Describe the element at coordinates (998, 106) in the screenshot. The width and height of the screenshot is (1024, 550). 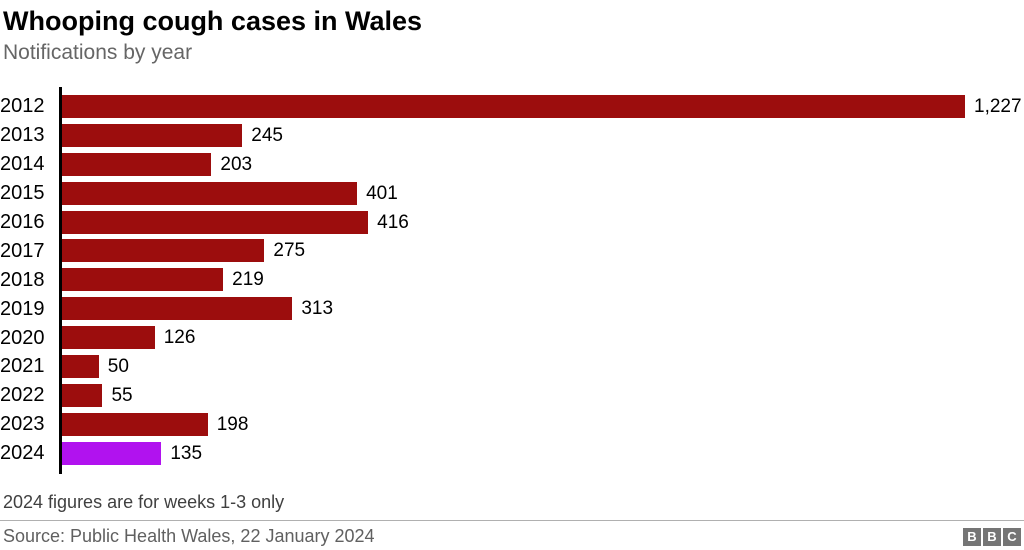
I see `bar-value-label: 1,227` at that location.